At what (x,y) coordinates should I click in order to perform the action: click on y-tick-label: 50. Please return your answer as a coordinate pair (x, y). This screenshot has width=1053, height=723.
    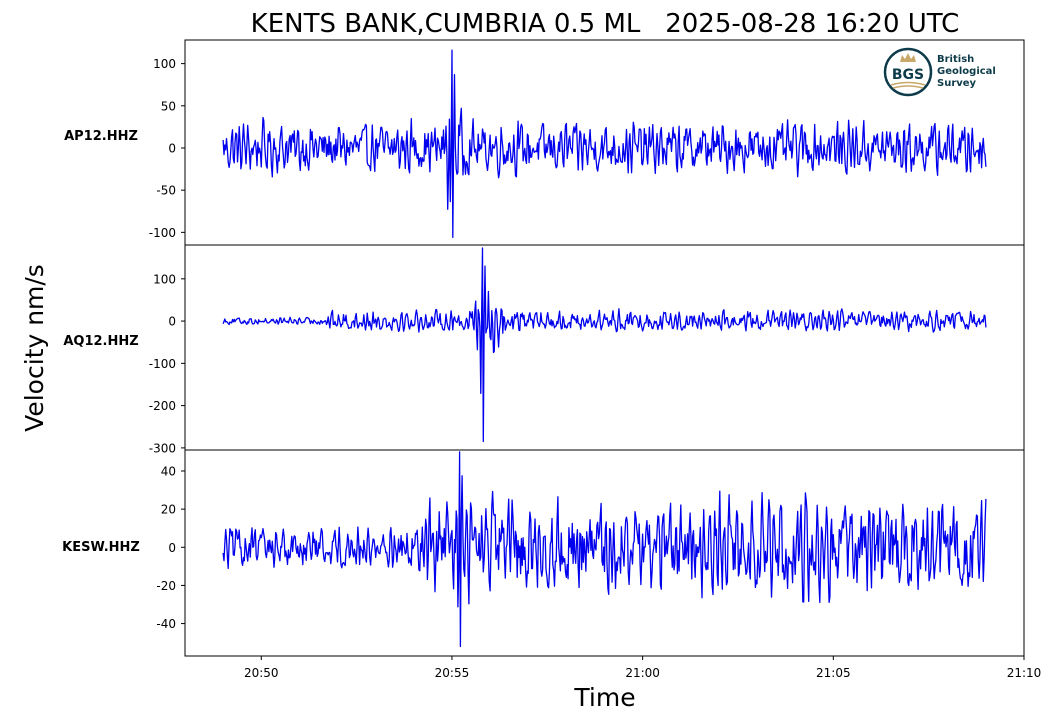
    Looking at the image, I should click on (168, 106).